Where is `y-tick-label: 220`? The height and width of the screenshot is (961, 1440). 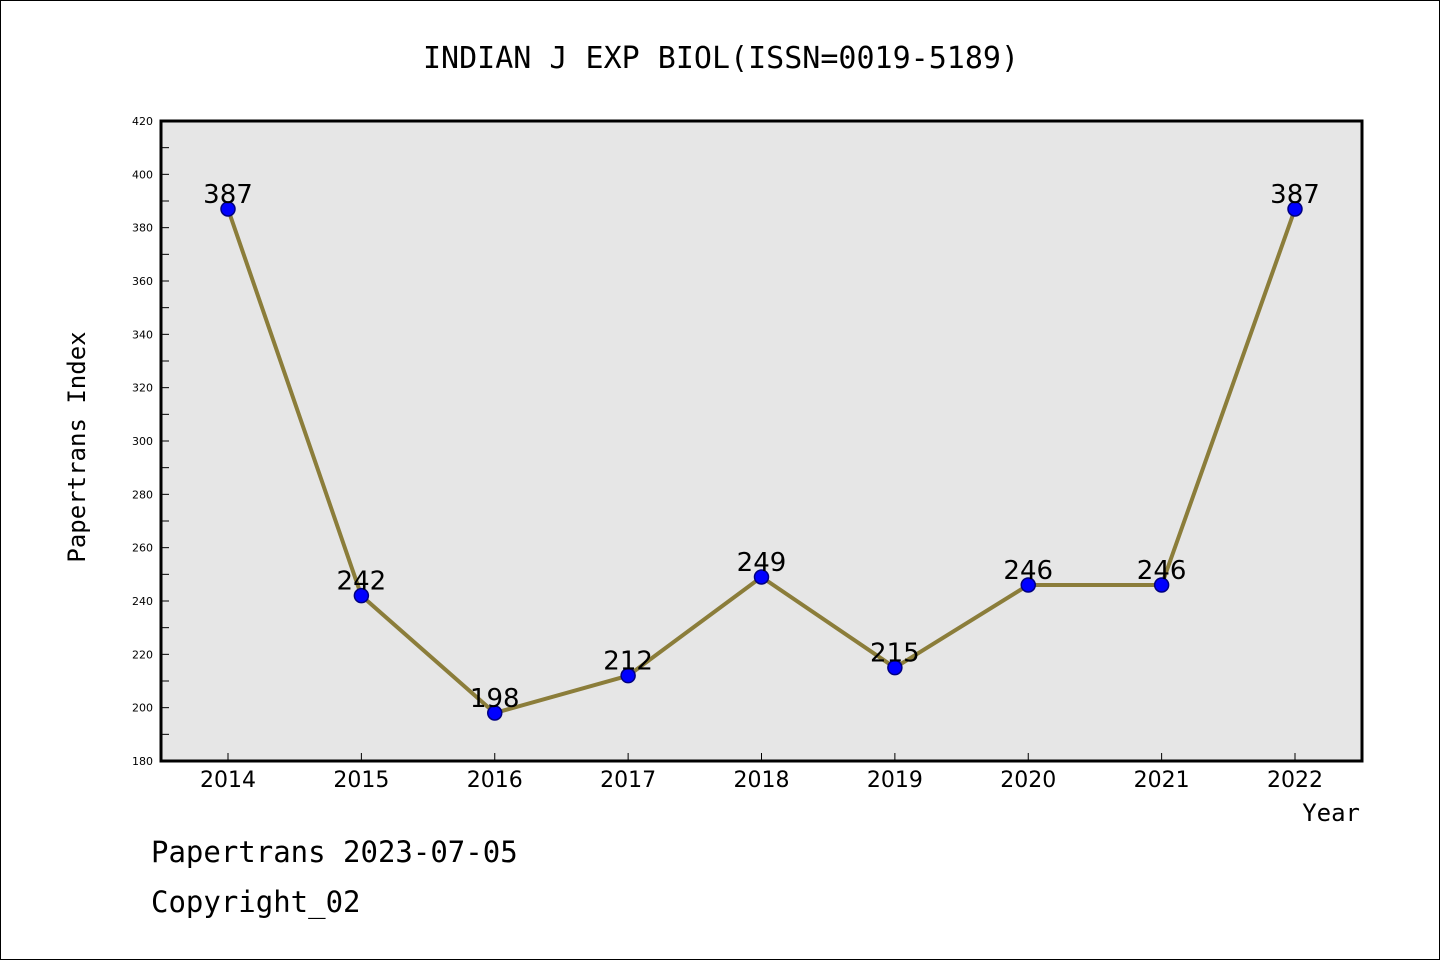
y-tick-label: 220 is located at coordinates (142, 654).